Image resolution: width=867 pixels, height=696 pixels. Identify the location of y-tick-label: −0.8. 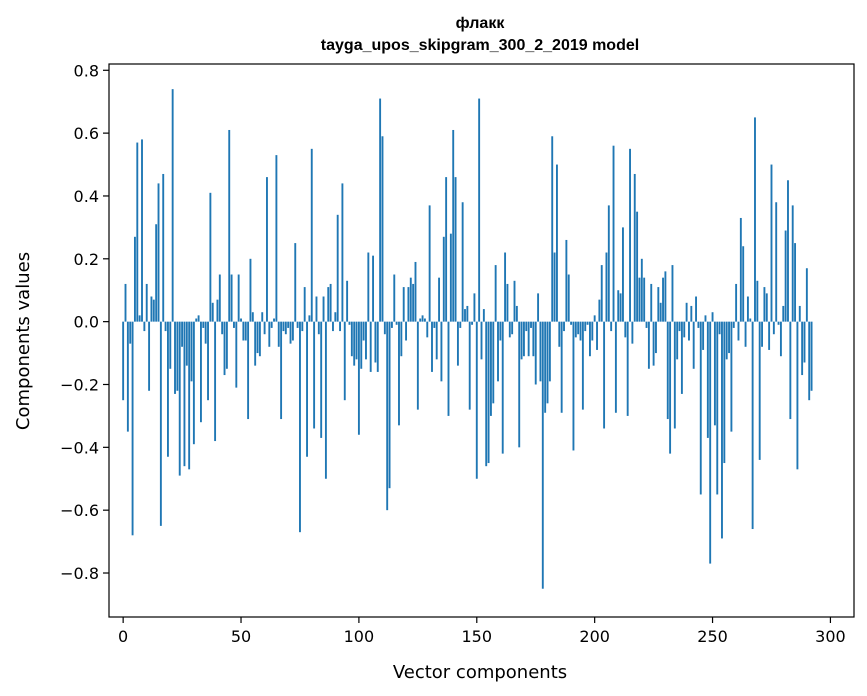
(79, 573).